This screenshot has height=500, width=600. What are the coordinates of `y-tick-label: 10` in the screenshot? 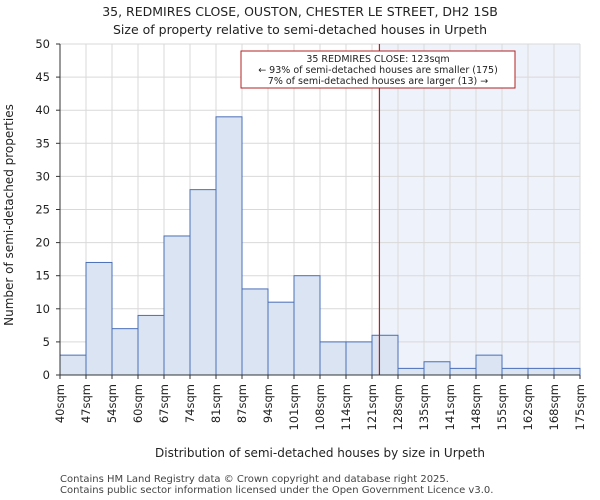 It's located at (42, 309).